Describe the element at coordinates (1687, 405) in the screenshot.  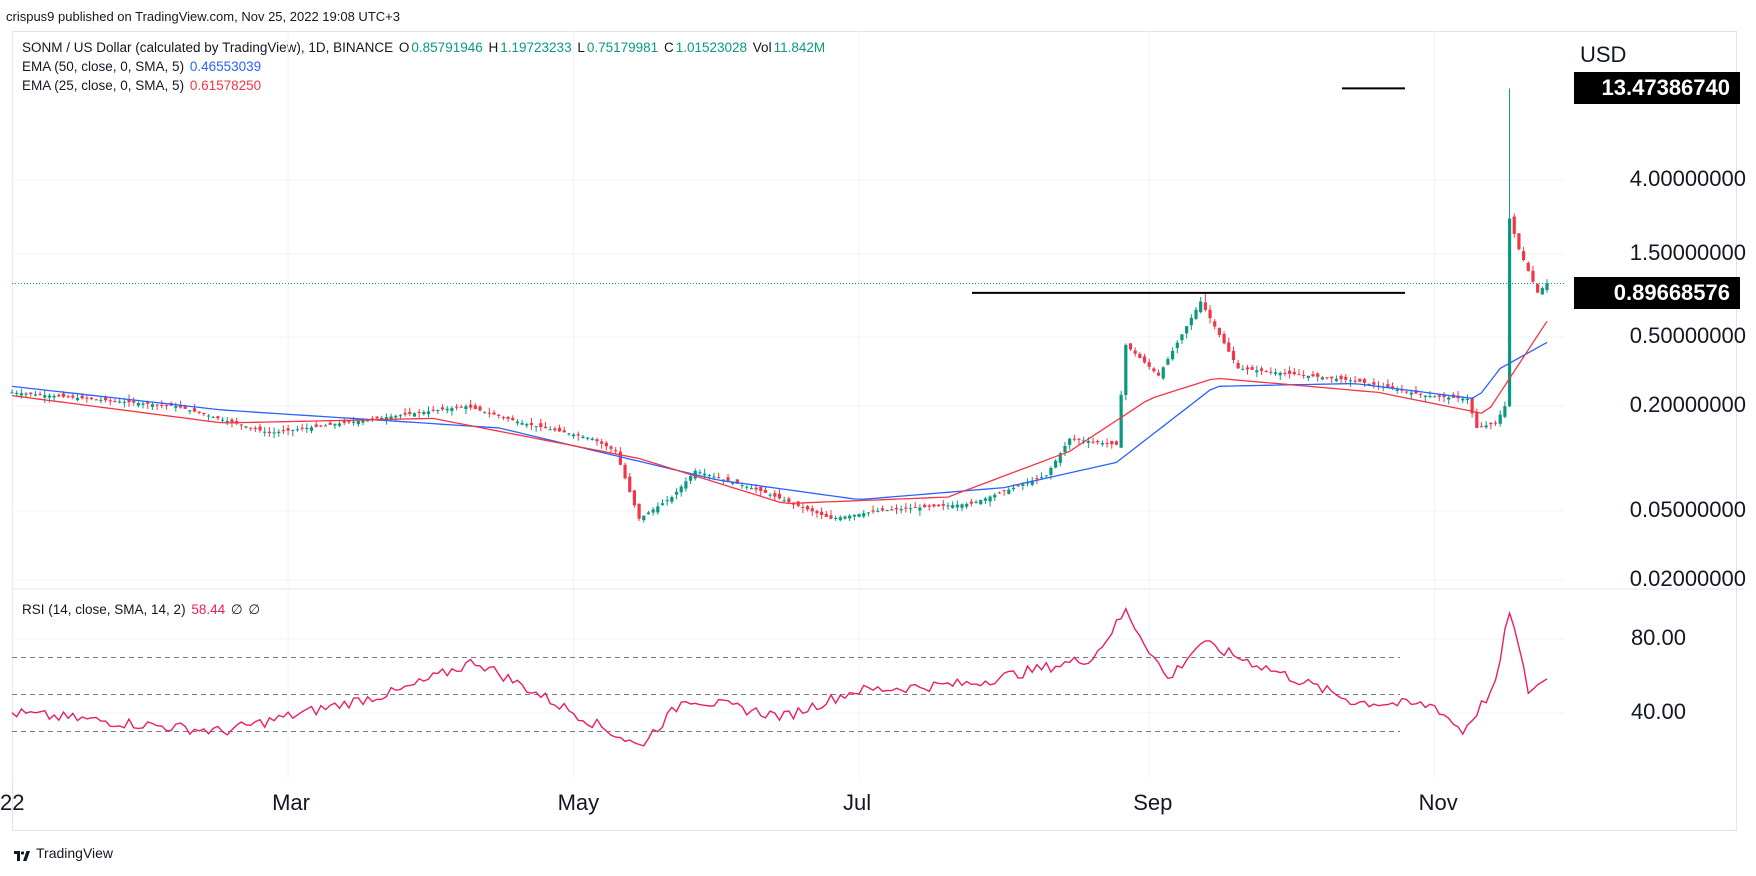
I see `price-tick-label: 0.20000000` at that location.